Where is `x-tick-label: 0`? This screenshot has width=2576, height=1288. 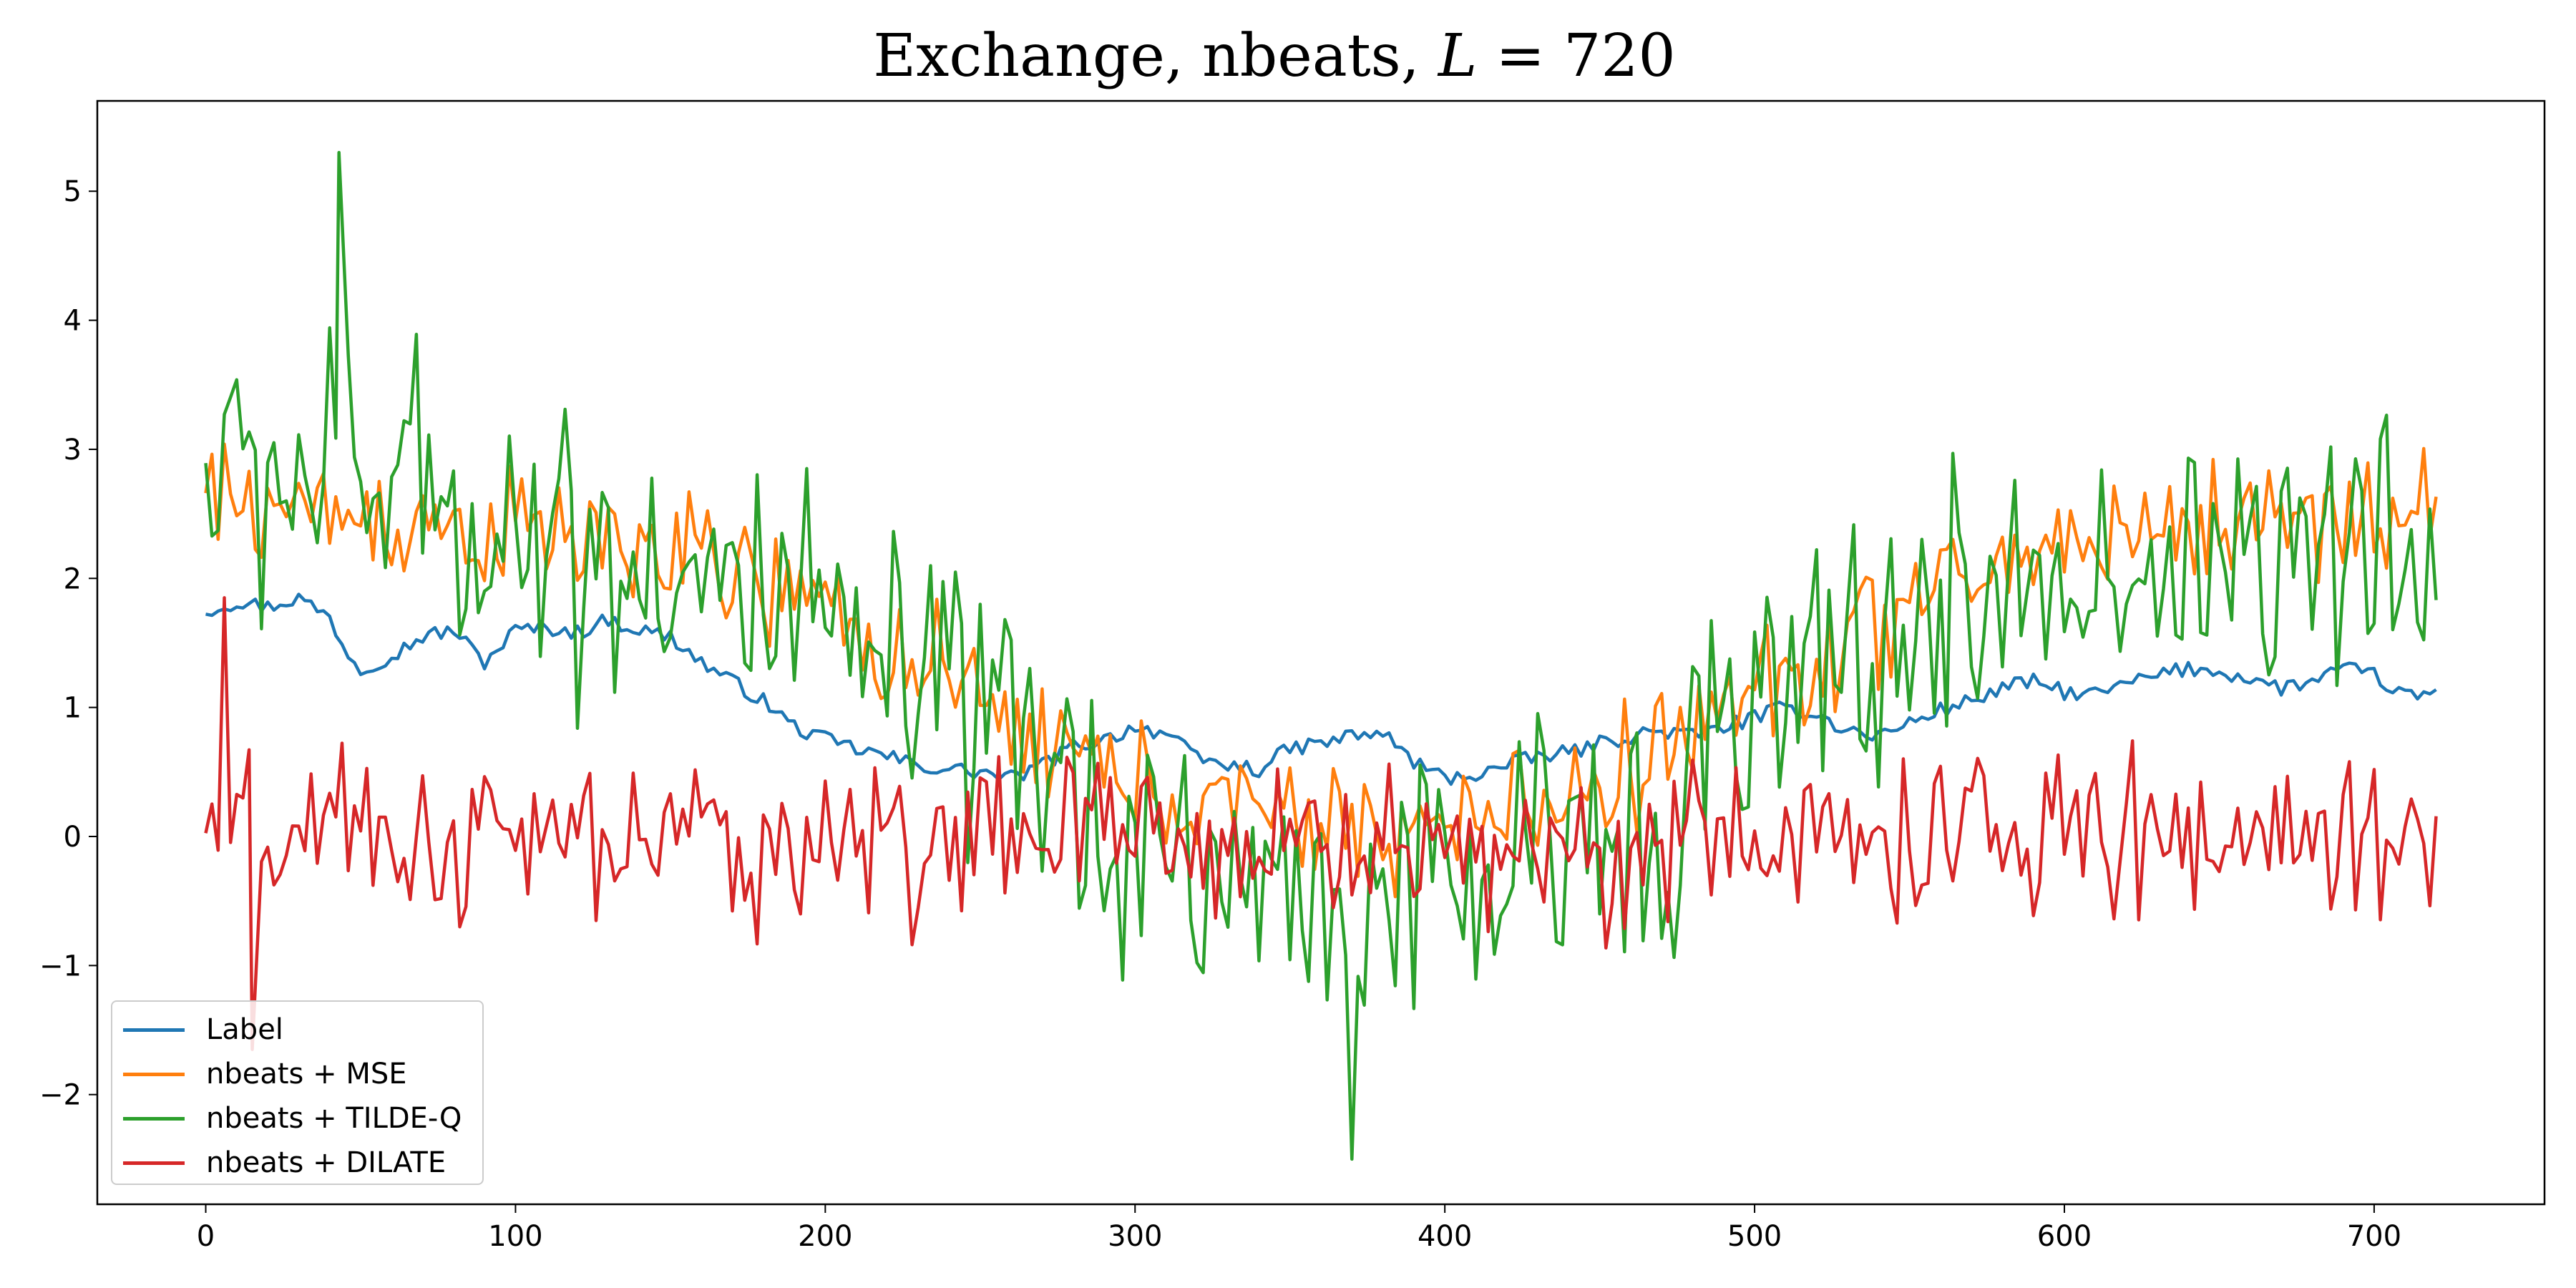 x-tick-label: 0 is located at coordinates (206, 1236).